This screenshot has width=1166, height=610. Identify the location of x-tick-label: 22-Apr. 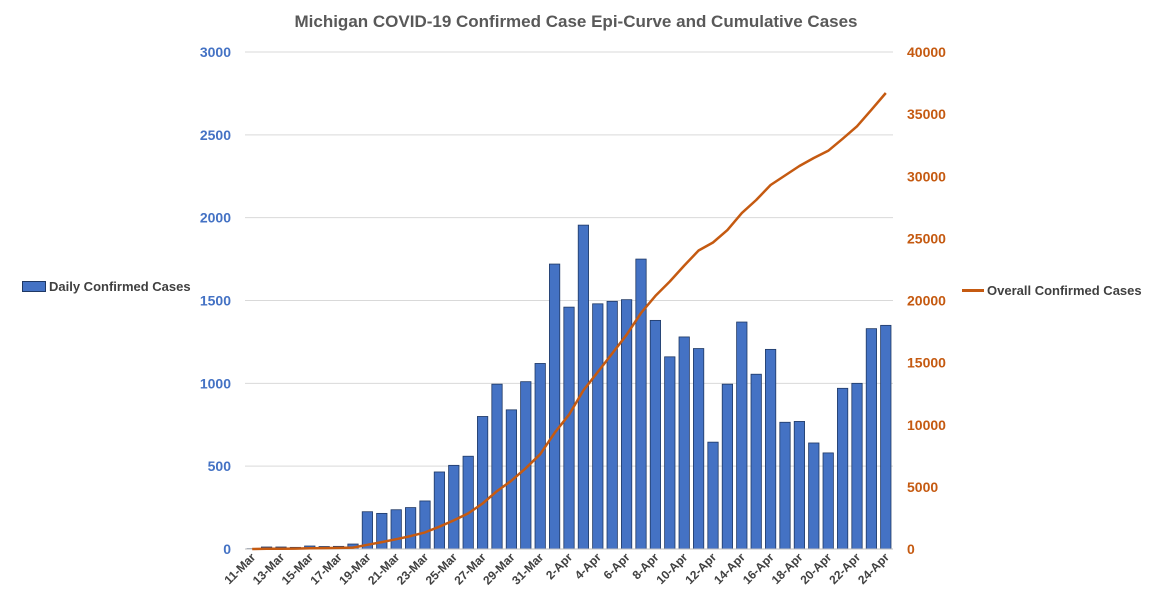
(844, 568).